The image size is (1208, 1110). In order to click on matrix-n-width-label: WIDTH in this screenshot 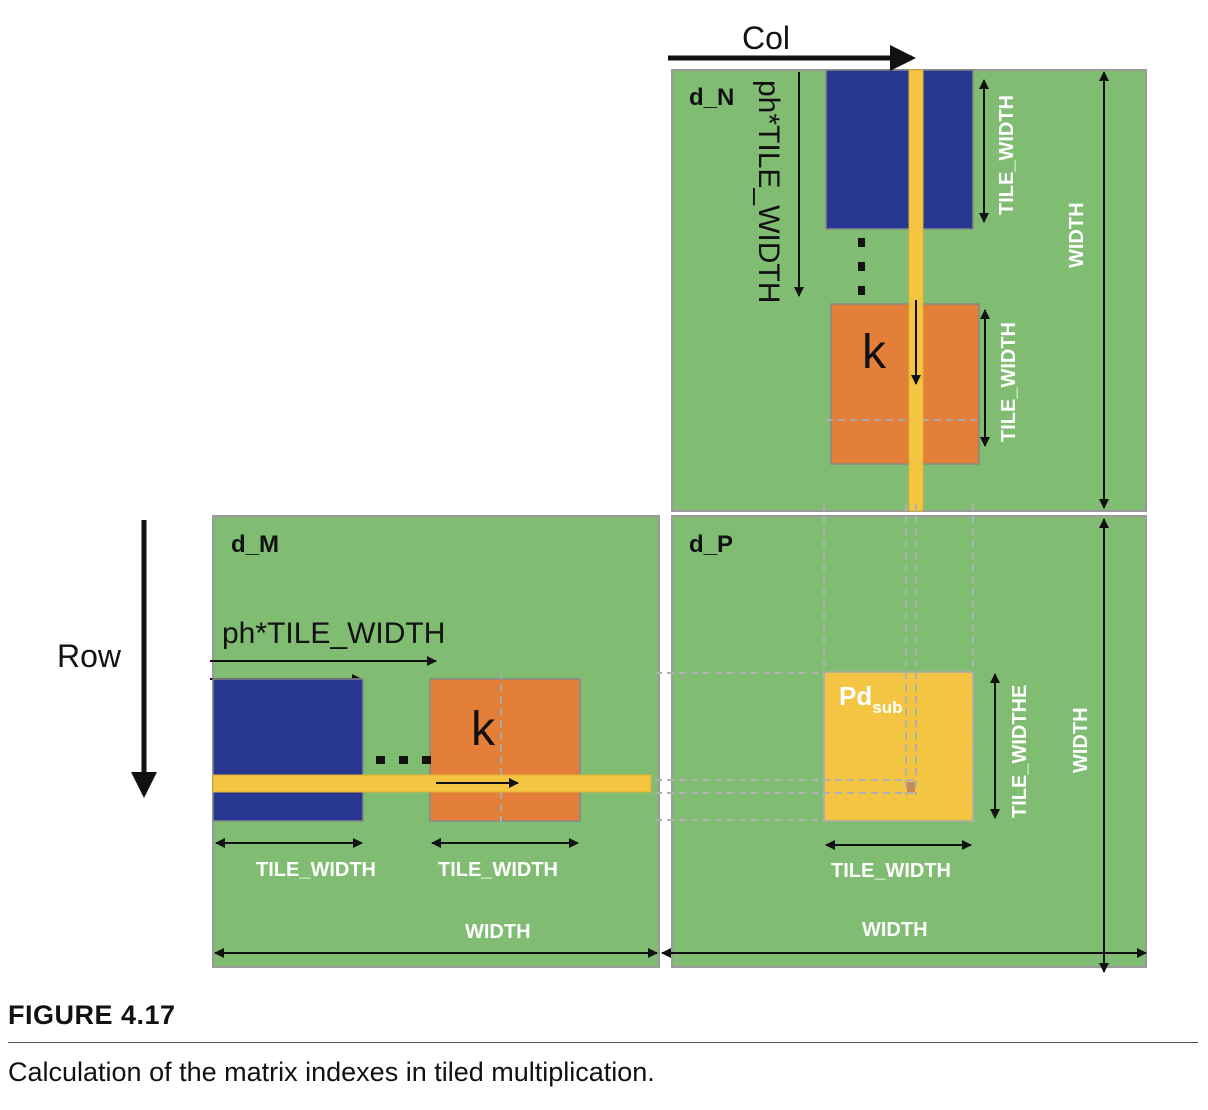, I will do `click(1077, 235)`.